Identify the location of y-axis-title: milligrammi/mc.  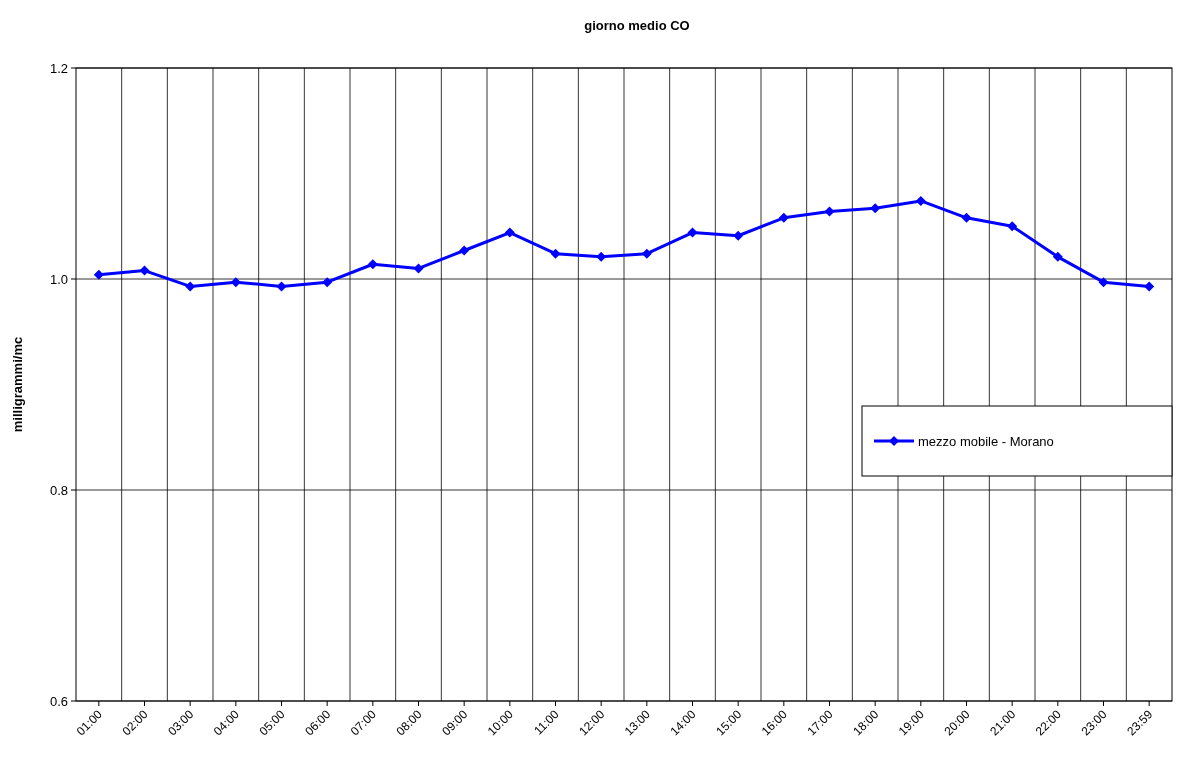
(17, 384).